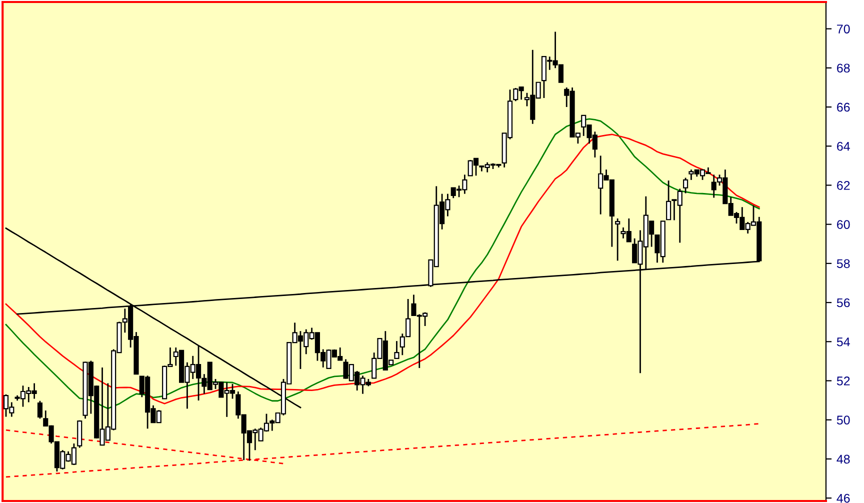 The image size is (864, 503). Describe the element at coordinates (843, 342) in the screenshot. I see `y-tick-label: 54` at that location.